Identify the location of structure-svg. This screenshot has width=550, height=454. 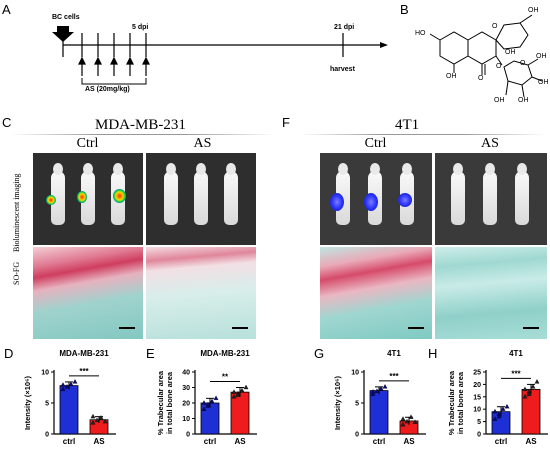
(486, 56).